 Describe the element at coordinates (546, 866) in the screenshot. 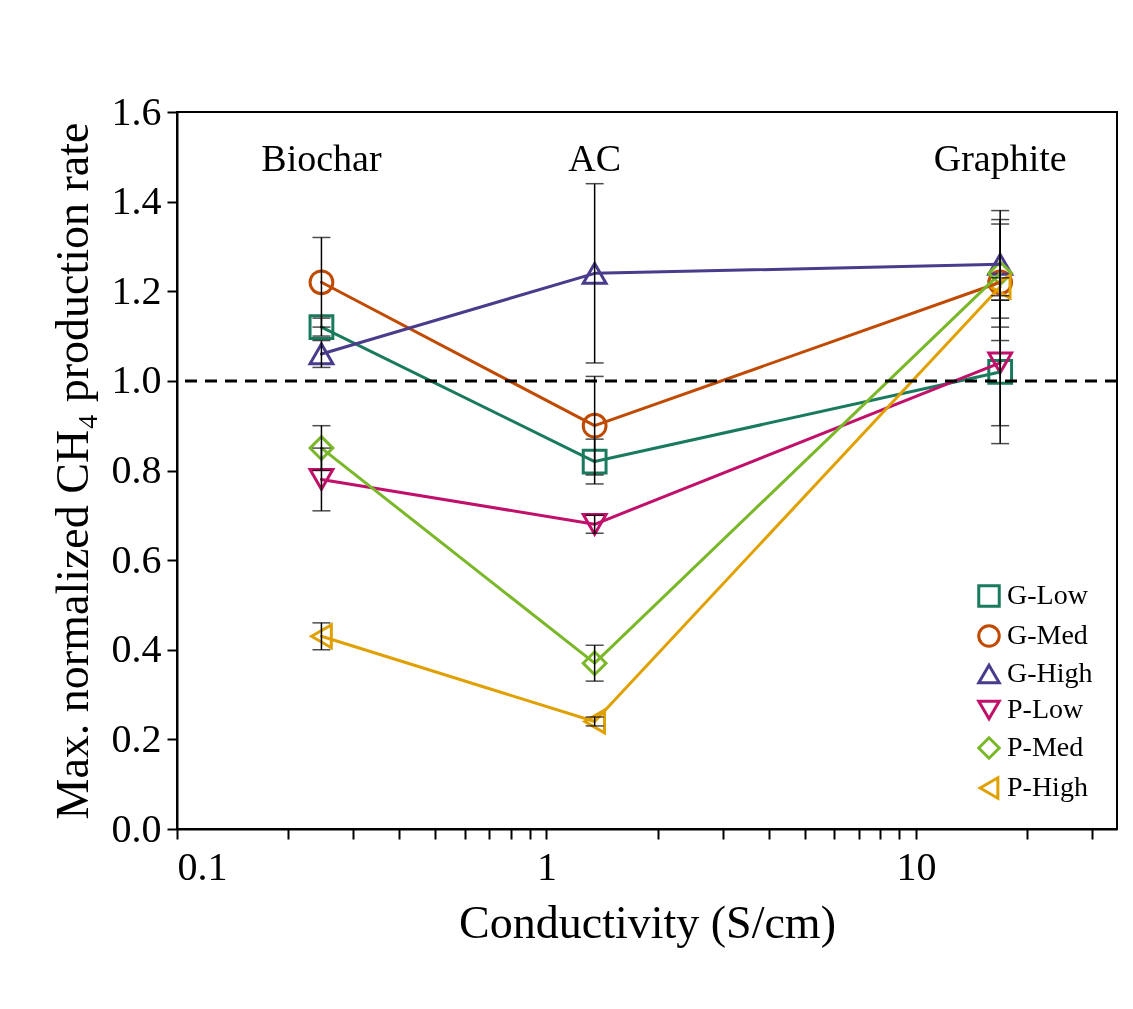

I see `x-tick-label: 1` at that location.